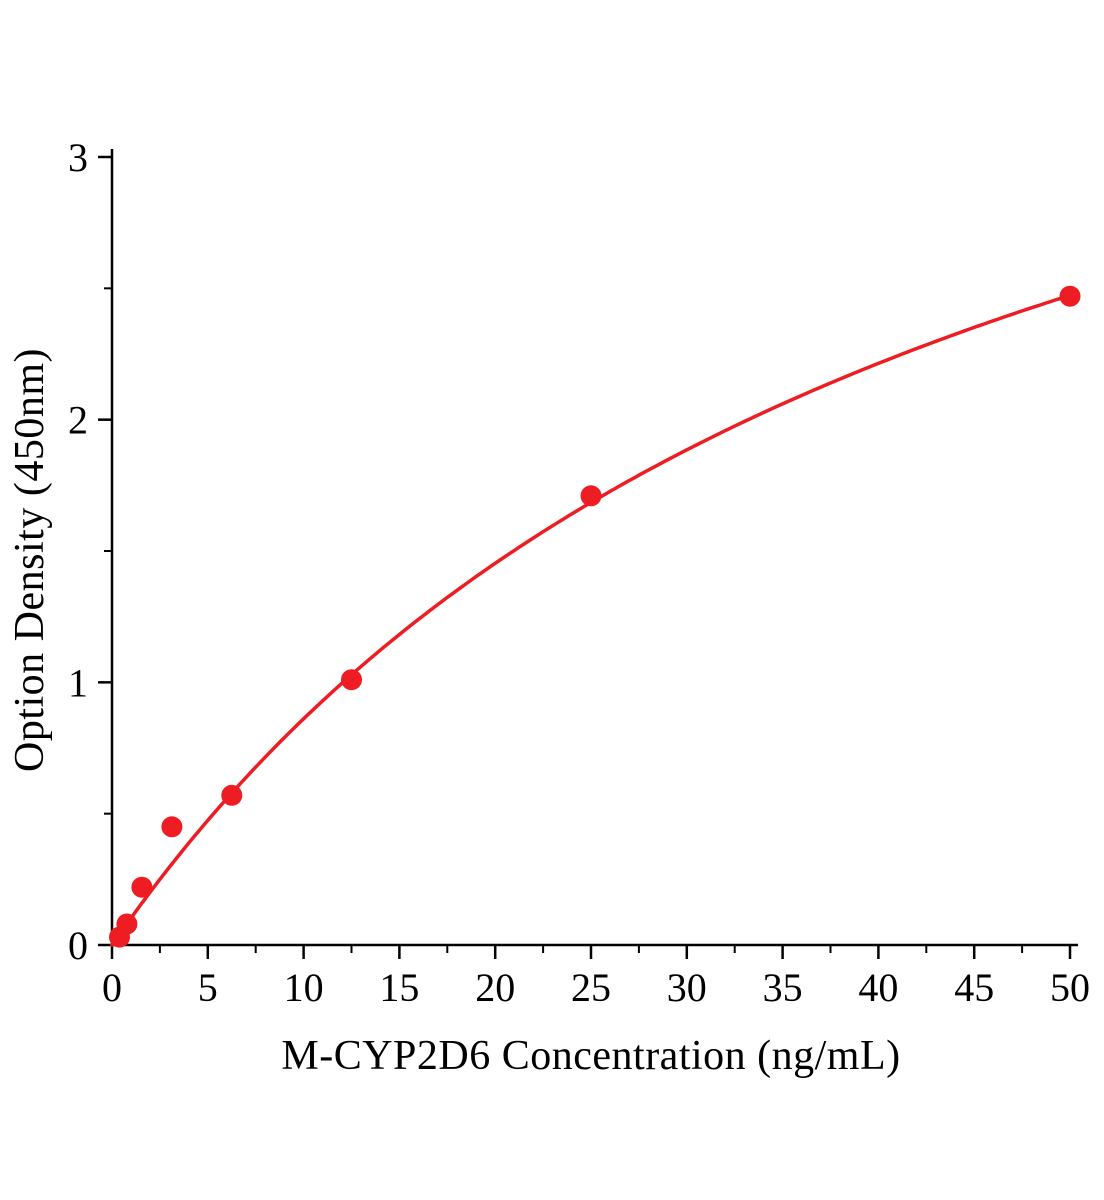  I want to click on x-tick-label: 30, so click(687, 987).